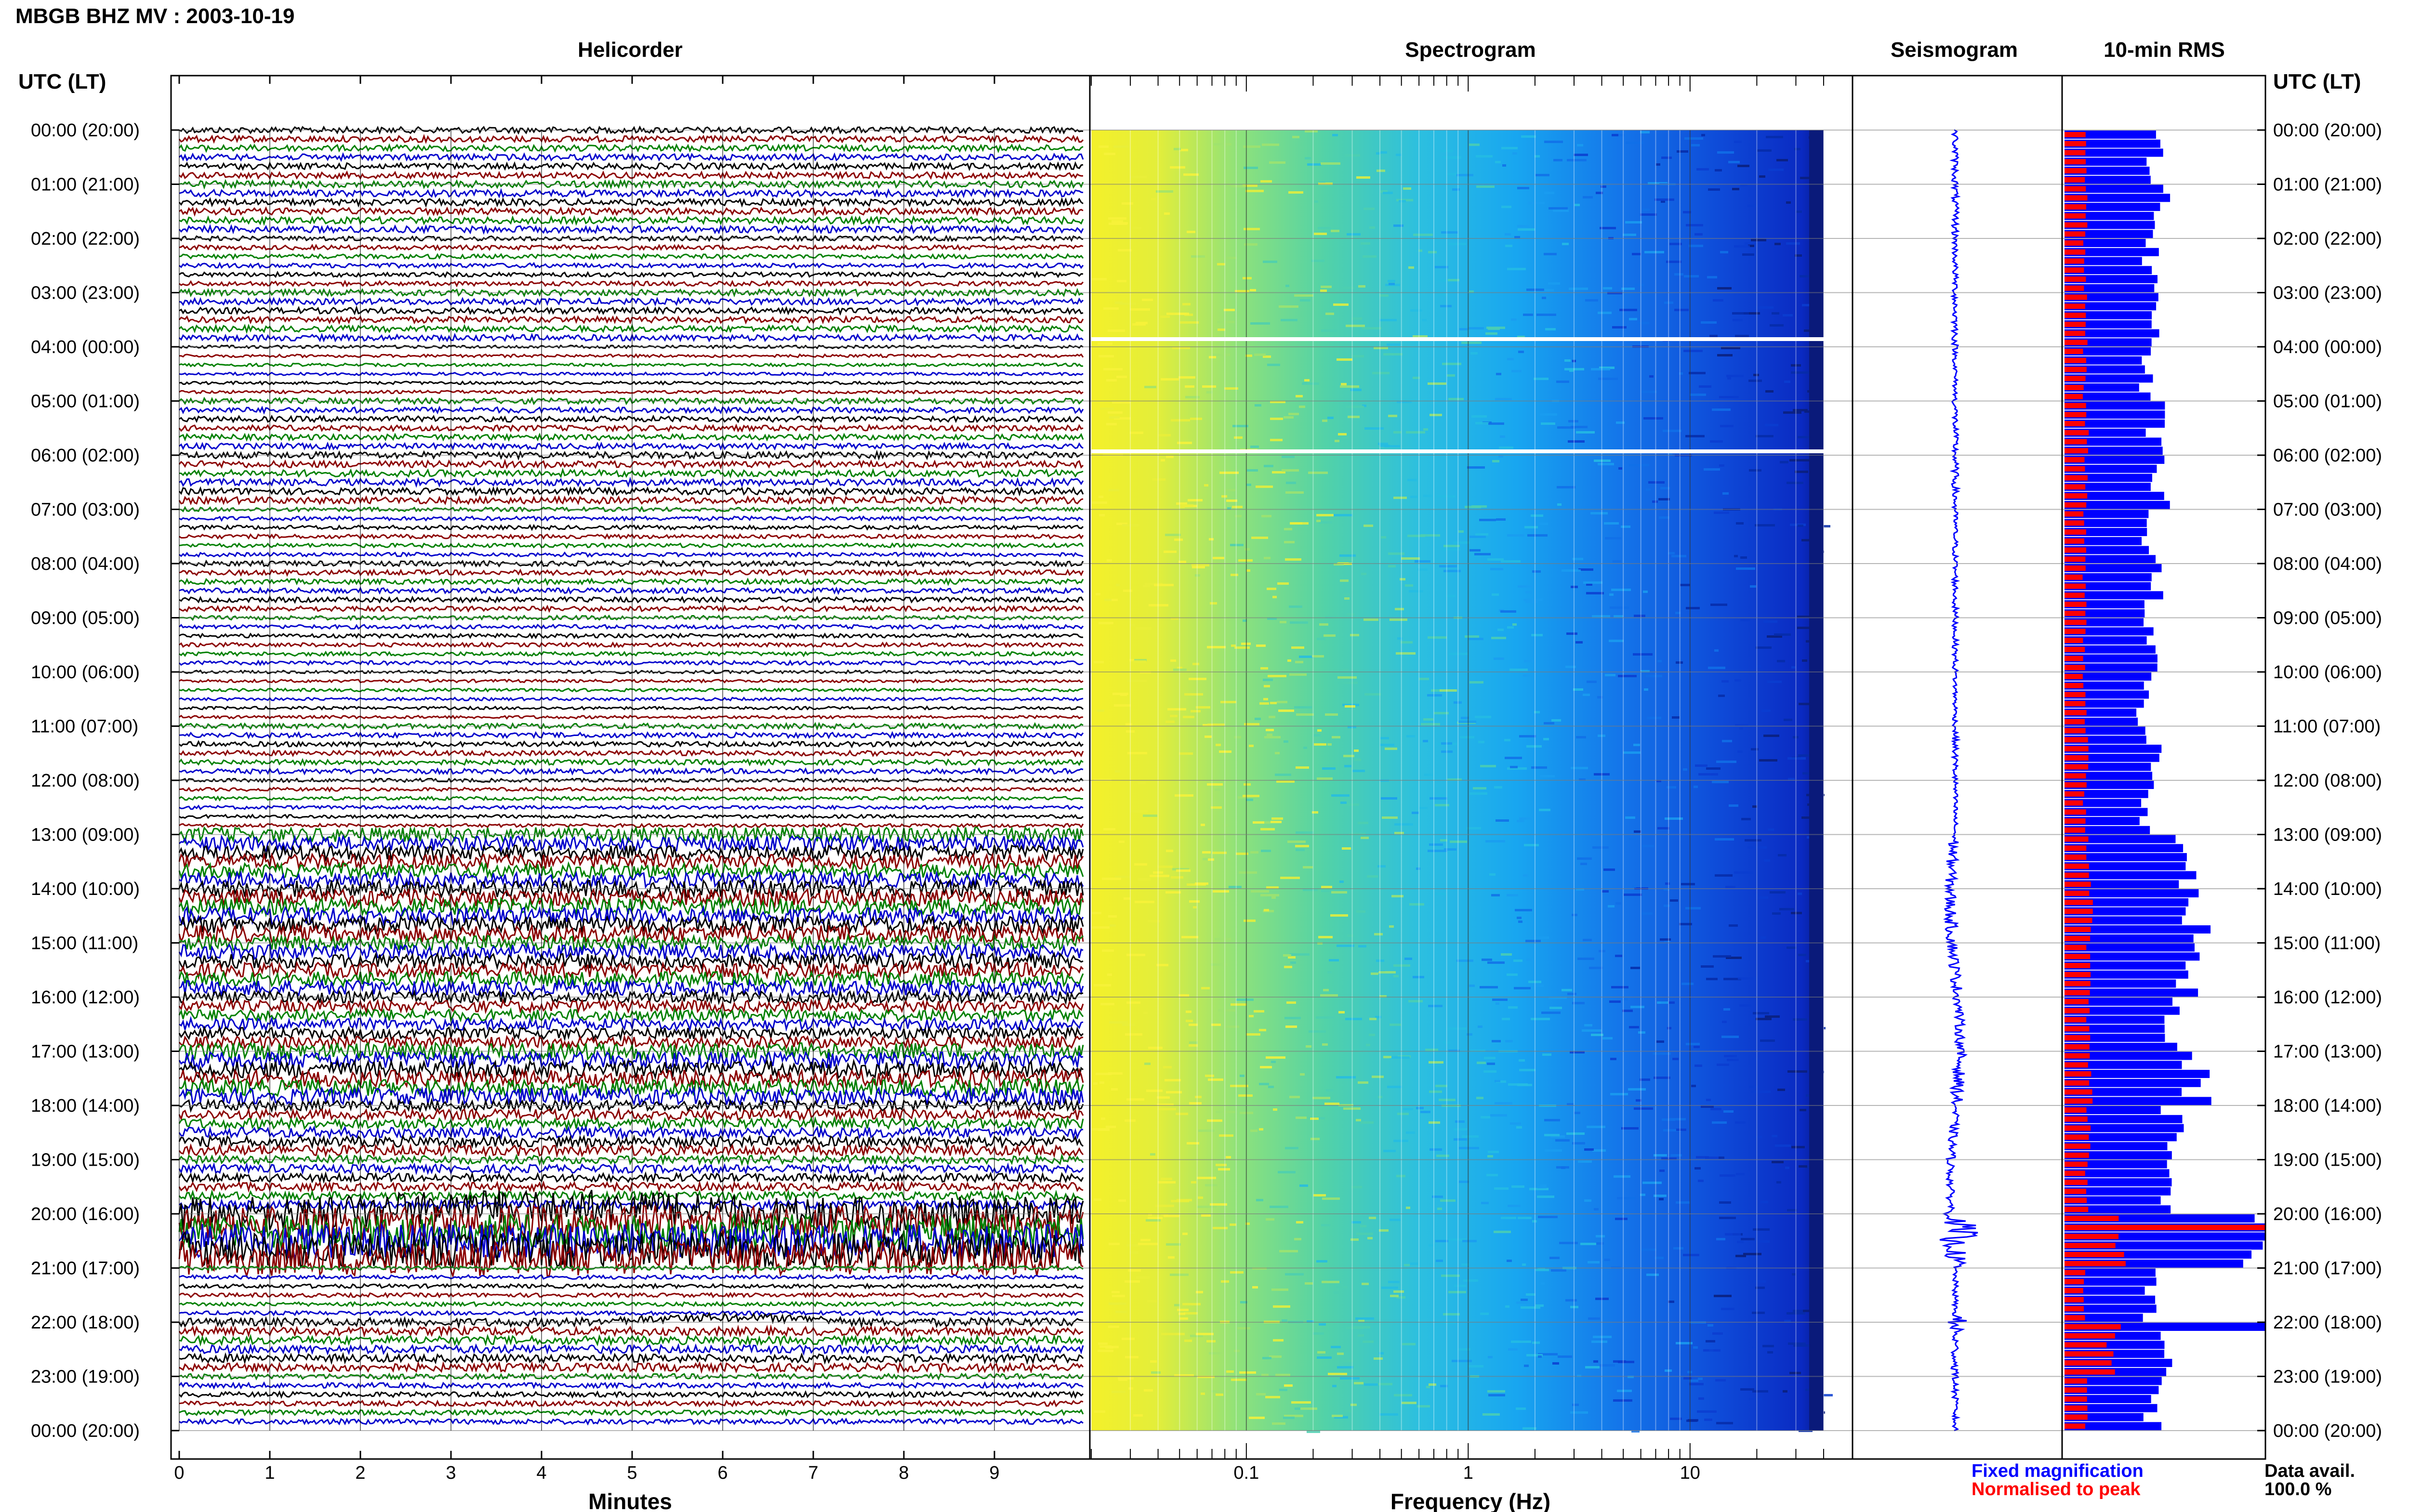  Describe the element at coordinates (360, 1473) in the screenshot. I see `minute-tick-label: 2` at that location.